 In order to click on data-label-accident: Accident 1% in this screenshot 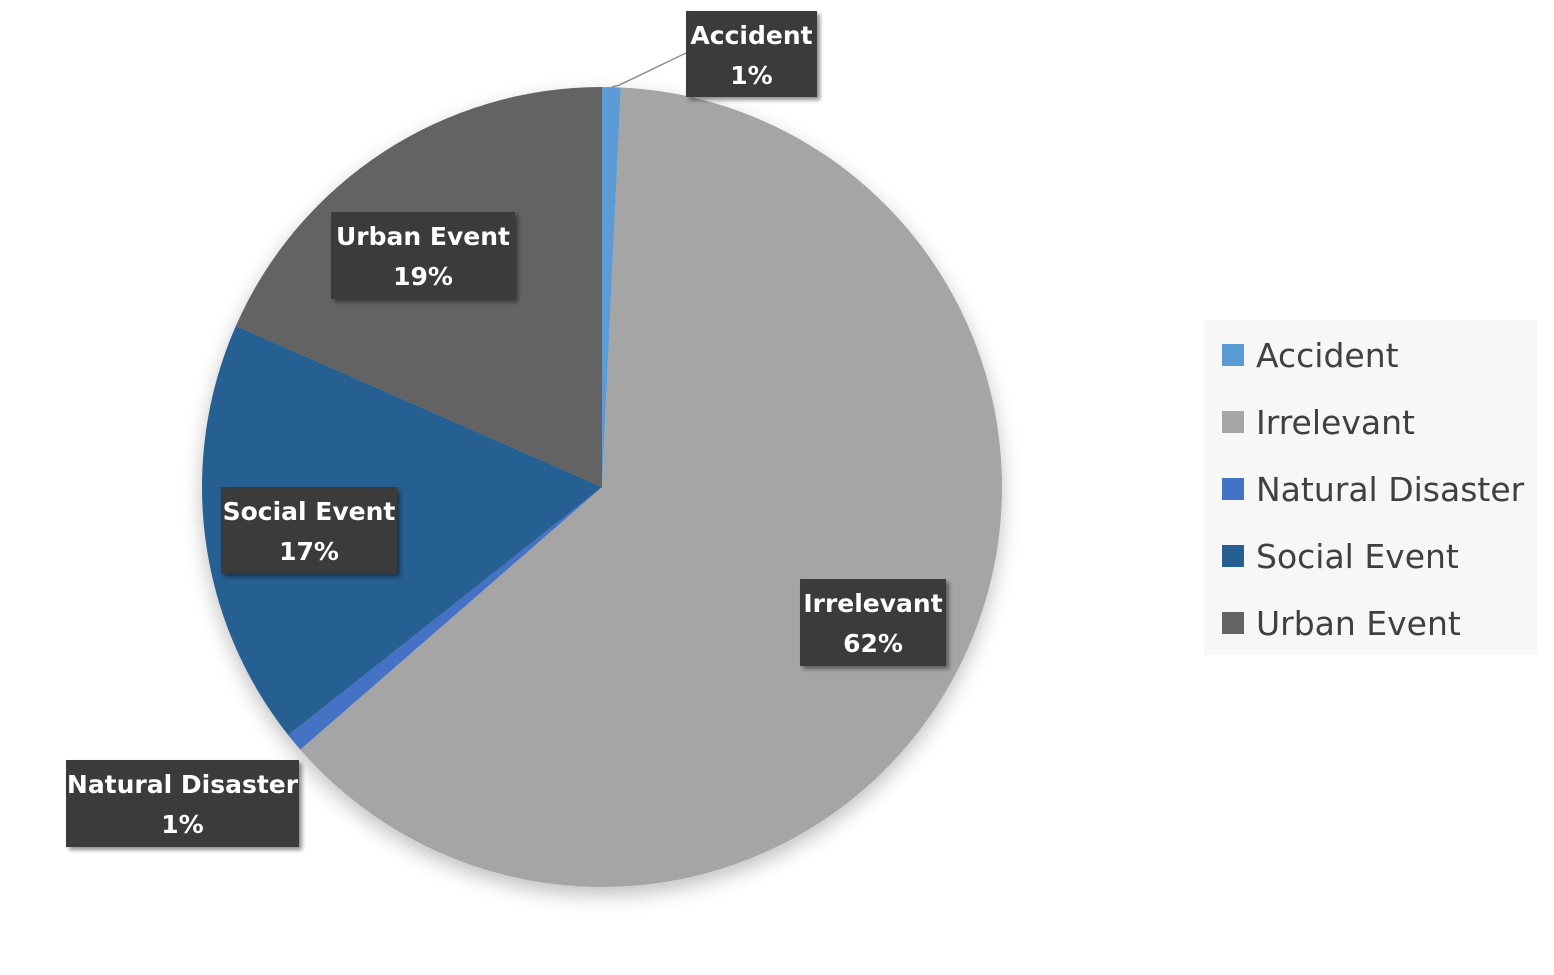, I will do `click(751, 54)`.